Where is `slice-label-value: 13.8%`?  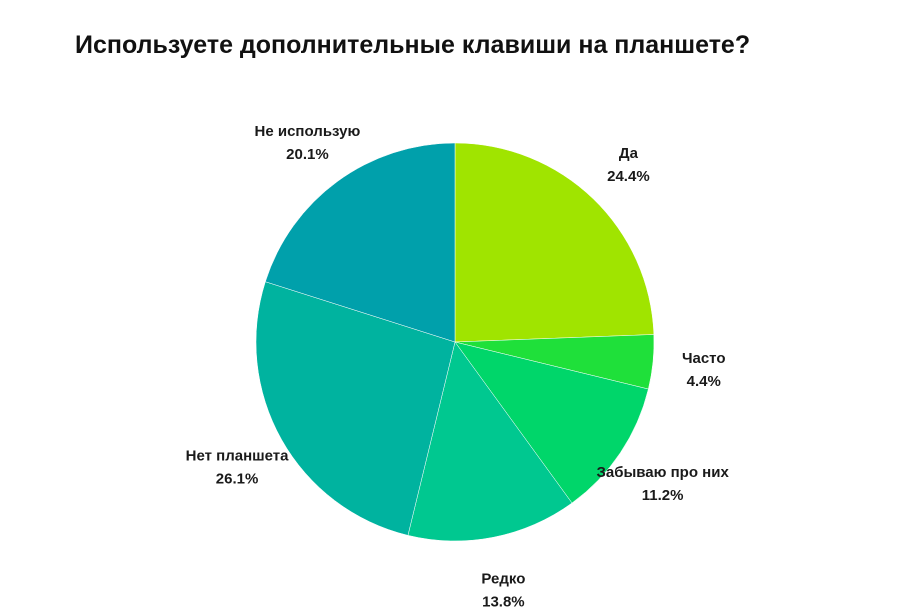
slice-label-value: 13.8% is located at coordinates (503, 600).